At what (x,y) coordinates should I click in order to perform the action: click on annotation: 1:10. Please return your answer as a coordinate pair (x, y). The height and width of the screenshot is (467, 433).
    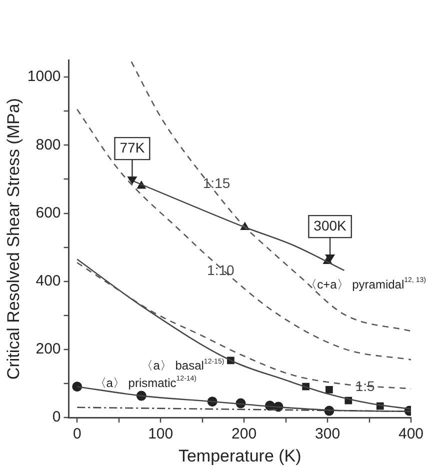
    Looking at the image, I should click on (221, 270).